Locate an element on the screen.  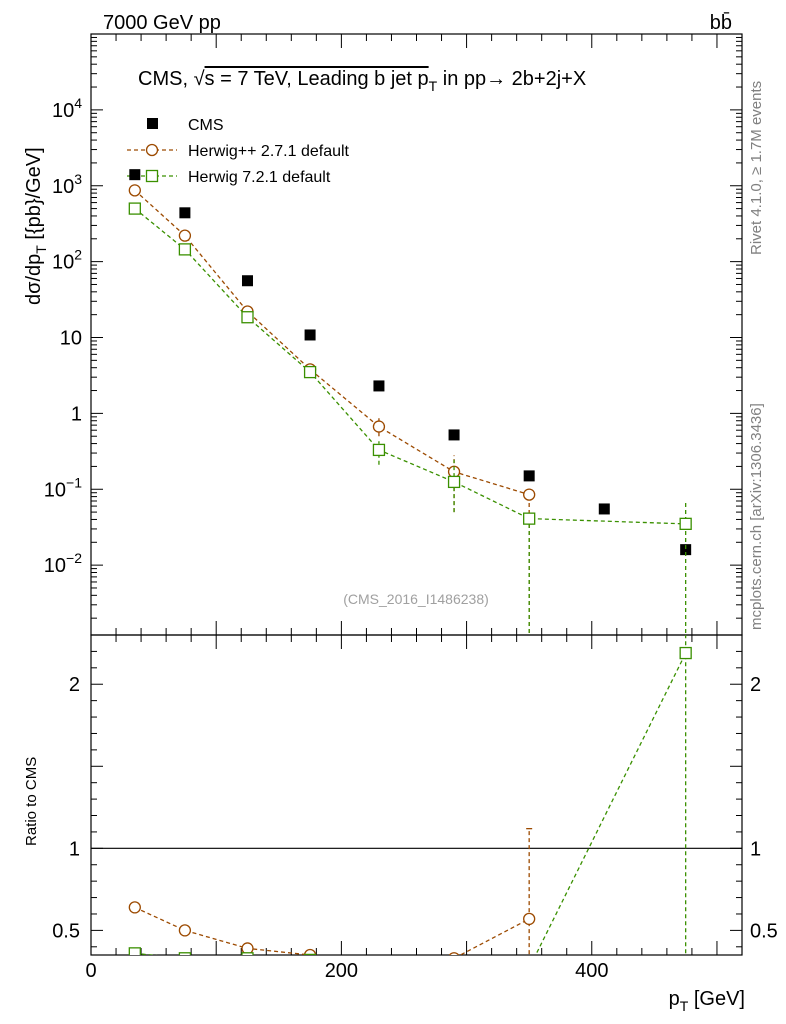
y-tick-label-exponent: 4 is located at coordinates (78, 103).